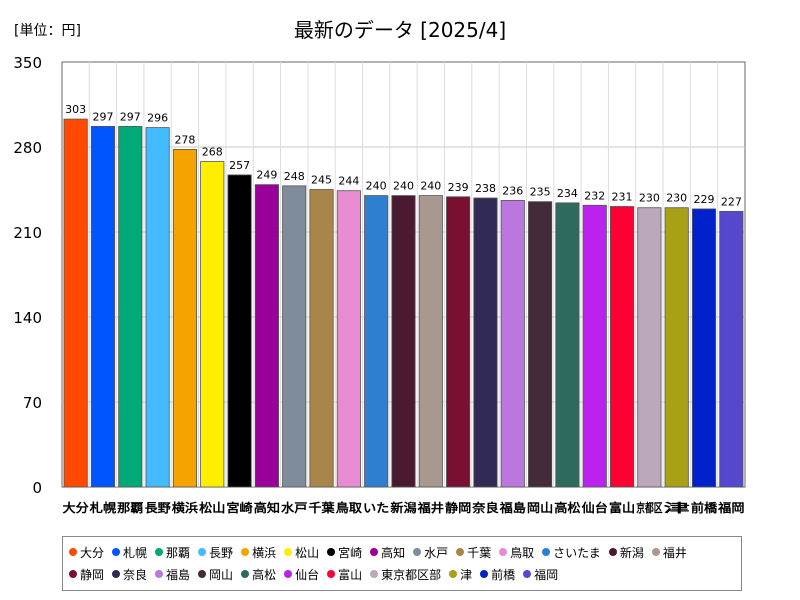 Image resolution: width=800 pixels, height=600 pixels. What do you see at coordinates (239, 507) in the screenshot?
I see `x-tick-label: 宮崎` at bounding box center [239, 507].